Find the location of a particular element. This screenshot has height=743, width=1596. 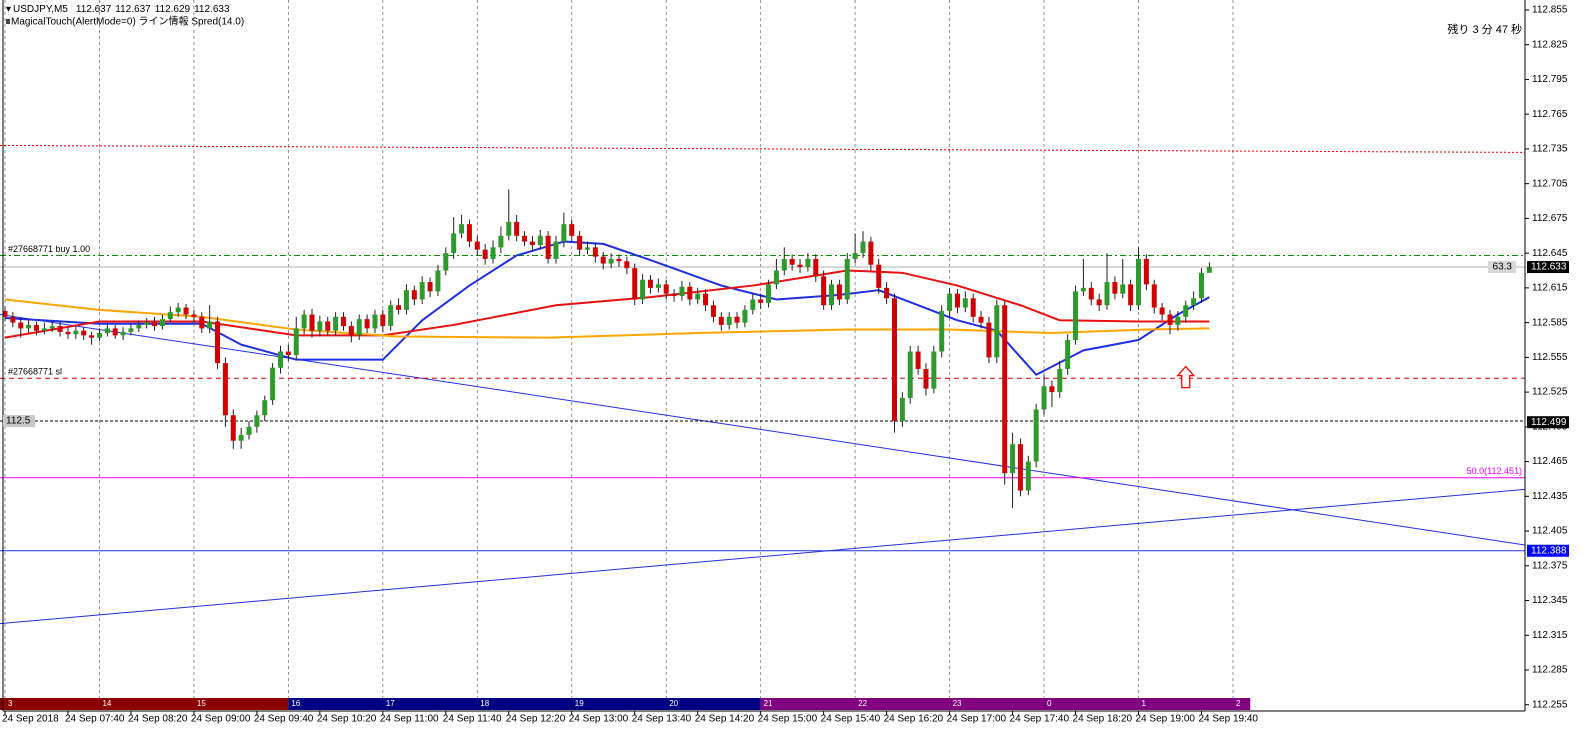

bar-timer: 残り 3 分 47 秒 is located at coordinates (1484, 29).